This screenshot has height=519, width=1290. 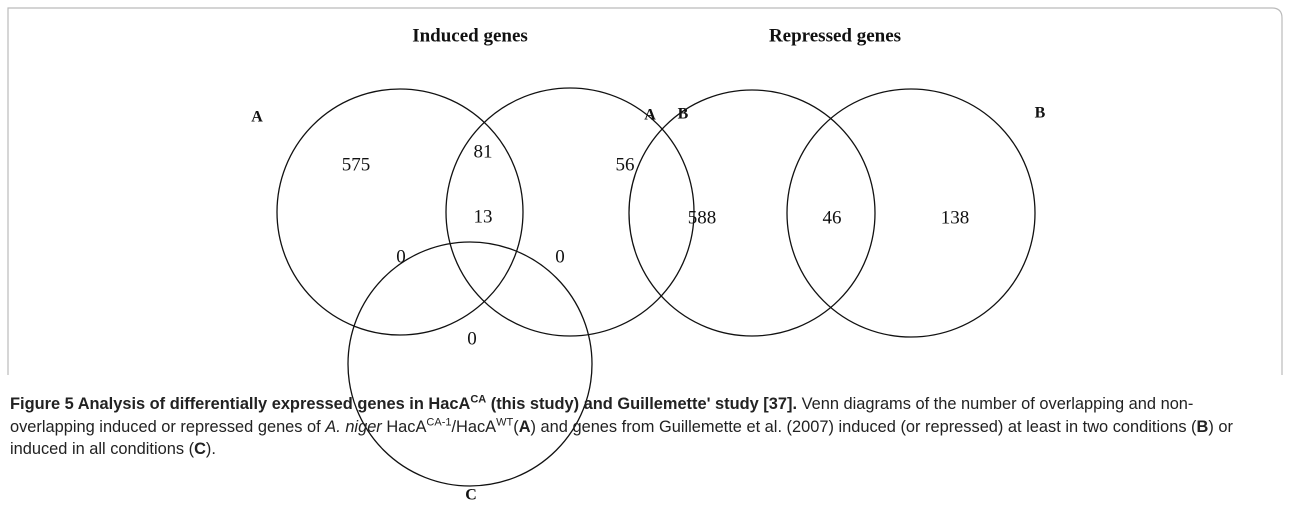 What do you see at coordinates (524, 426) in the screenshot?
I see `caption-text: A` at bounding box center [524, 426].